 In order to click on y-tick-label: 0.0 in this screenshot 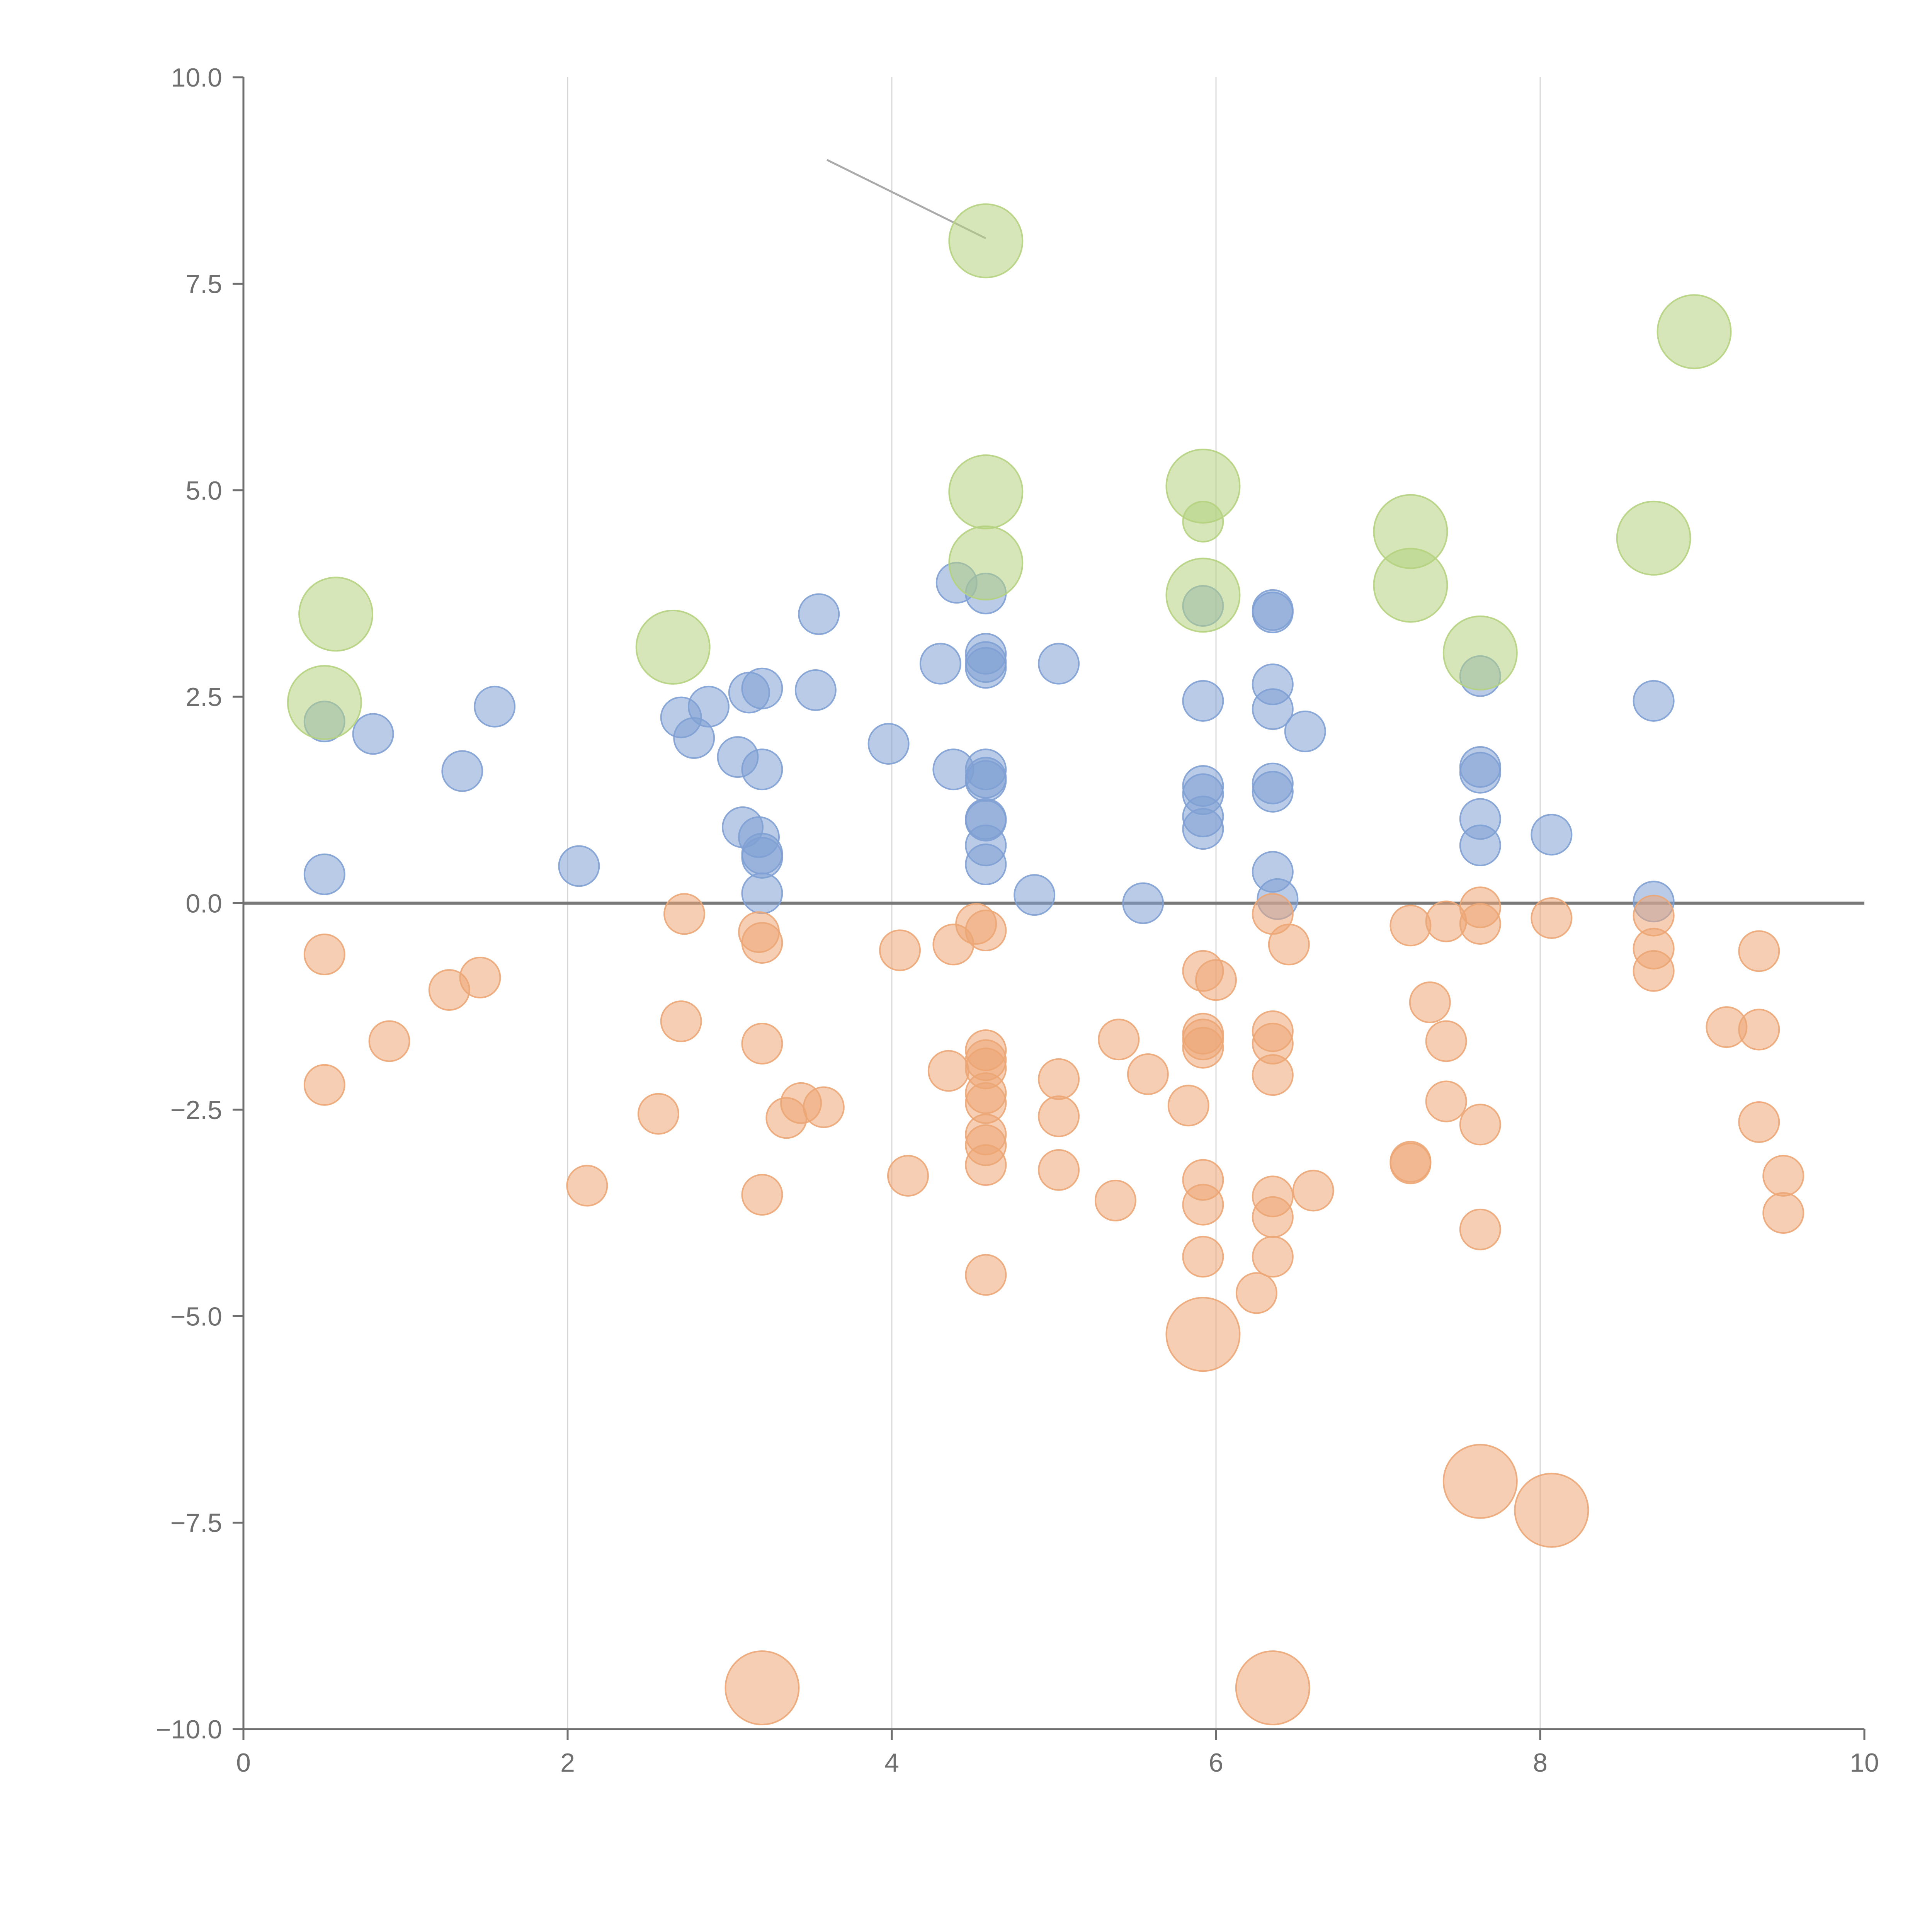, I will do `click(204, 904)`.